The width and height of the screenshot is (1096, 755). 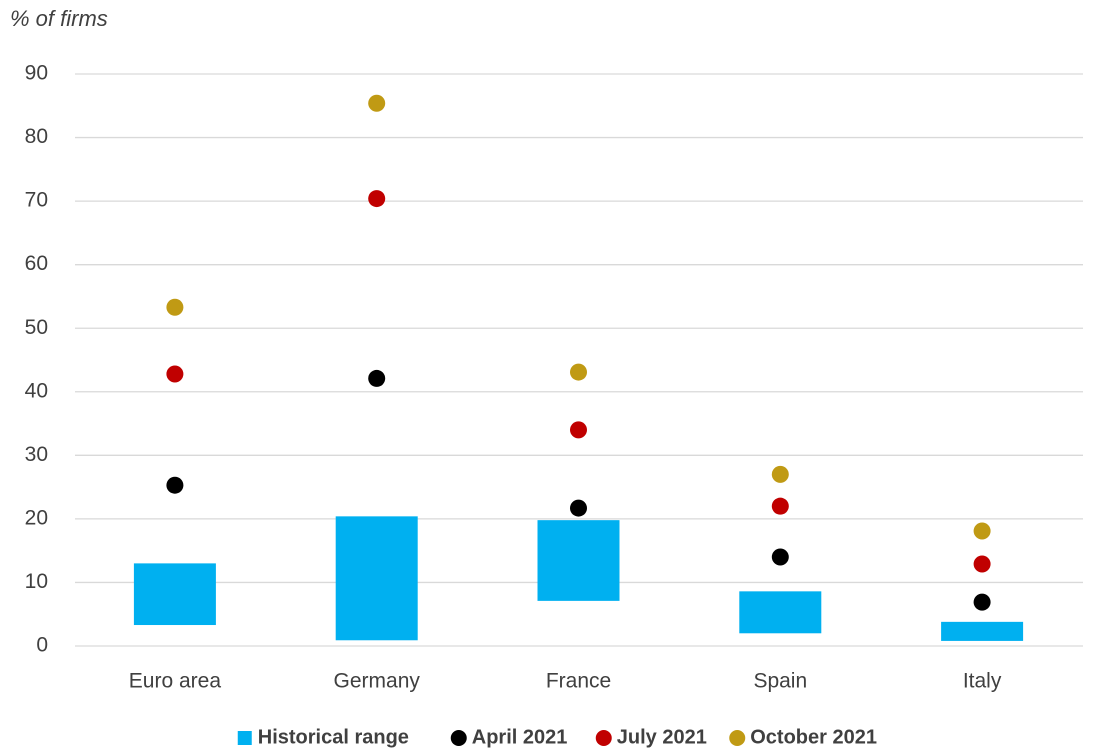 I want to click on y-tick-label: 80, so click(x=36, y=136).